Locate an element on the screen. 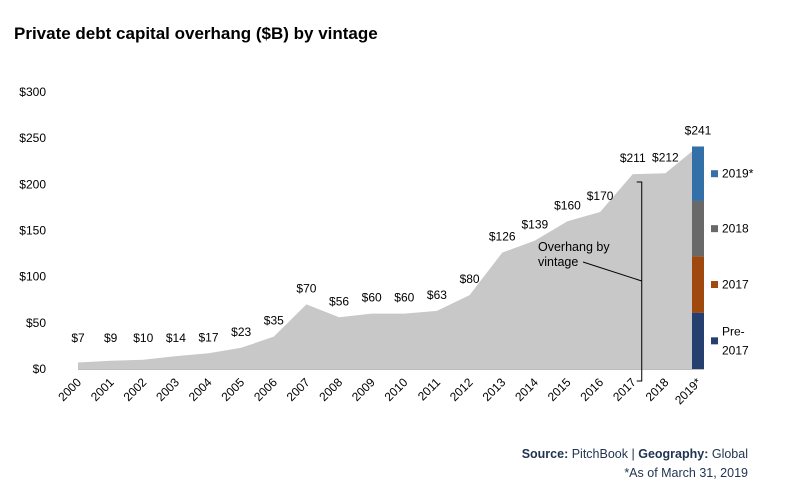 This screenshot has height=493, width=785. data-label: $160 is located at coordinates (567, 205).